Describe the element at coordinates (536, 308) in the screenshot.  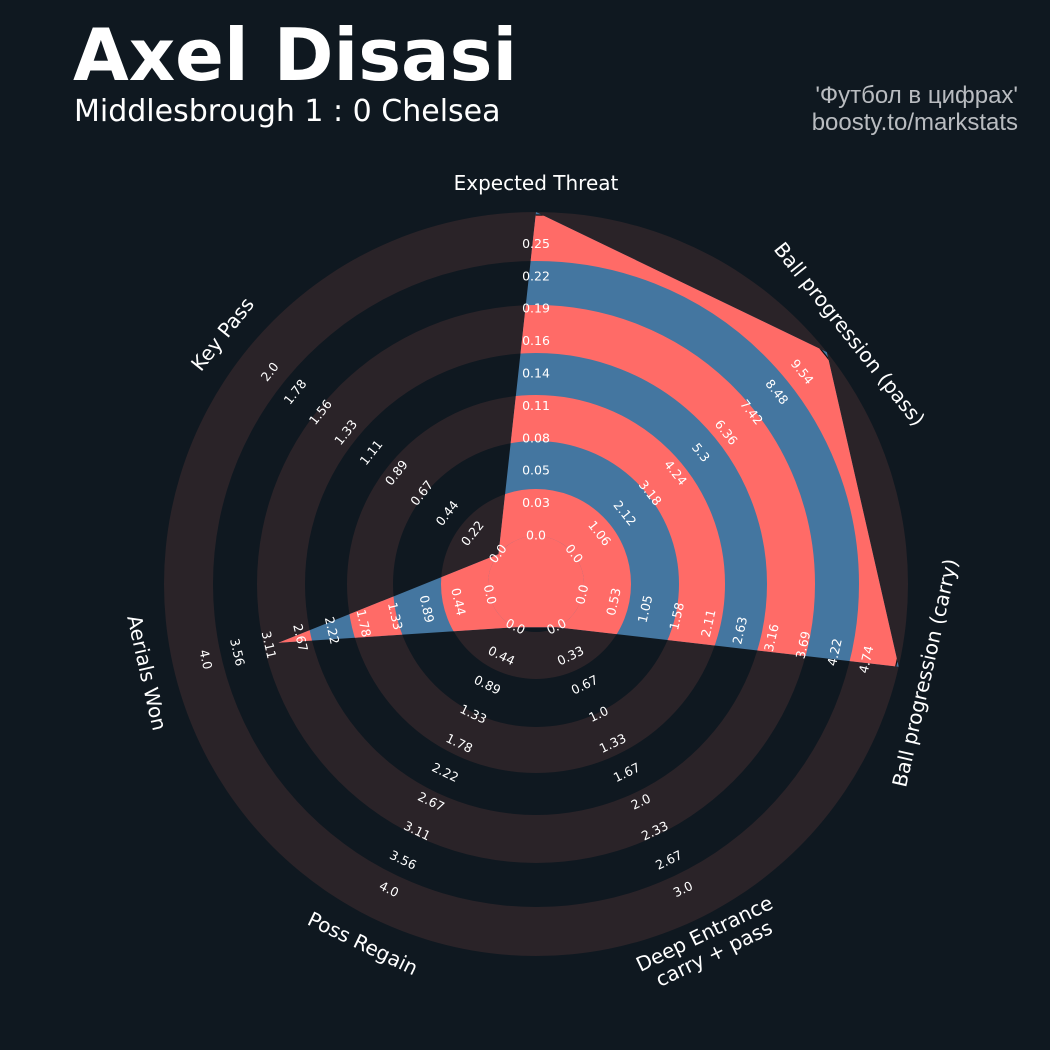
I see `tick-label: 0.19` at that location.